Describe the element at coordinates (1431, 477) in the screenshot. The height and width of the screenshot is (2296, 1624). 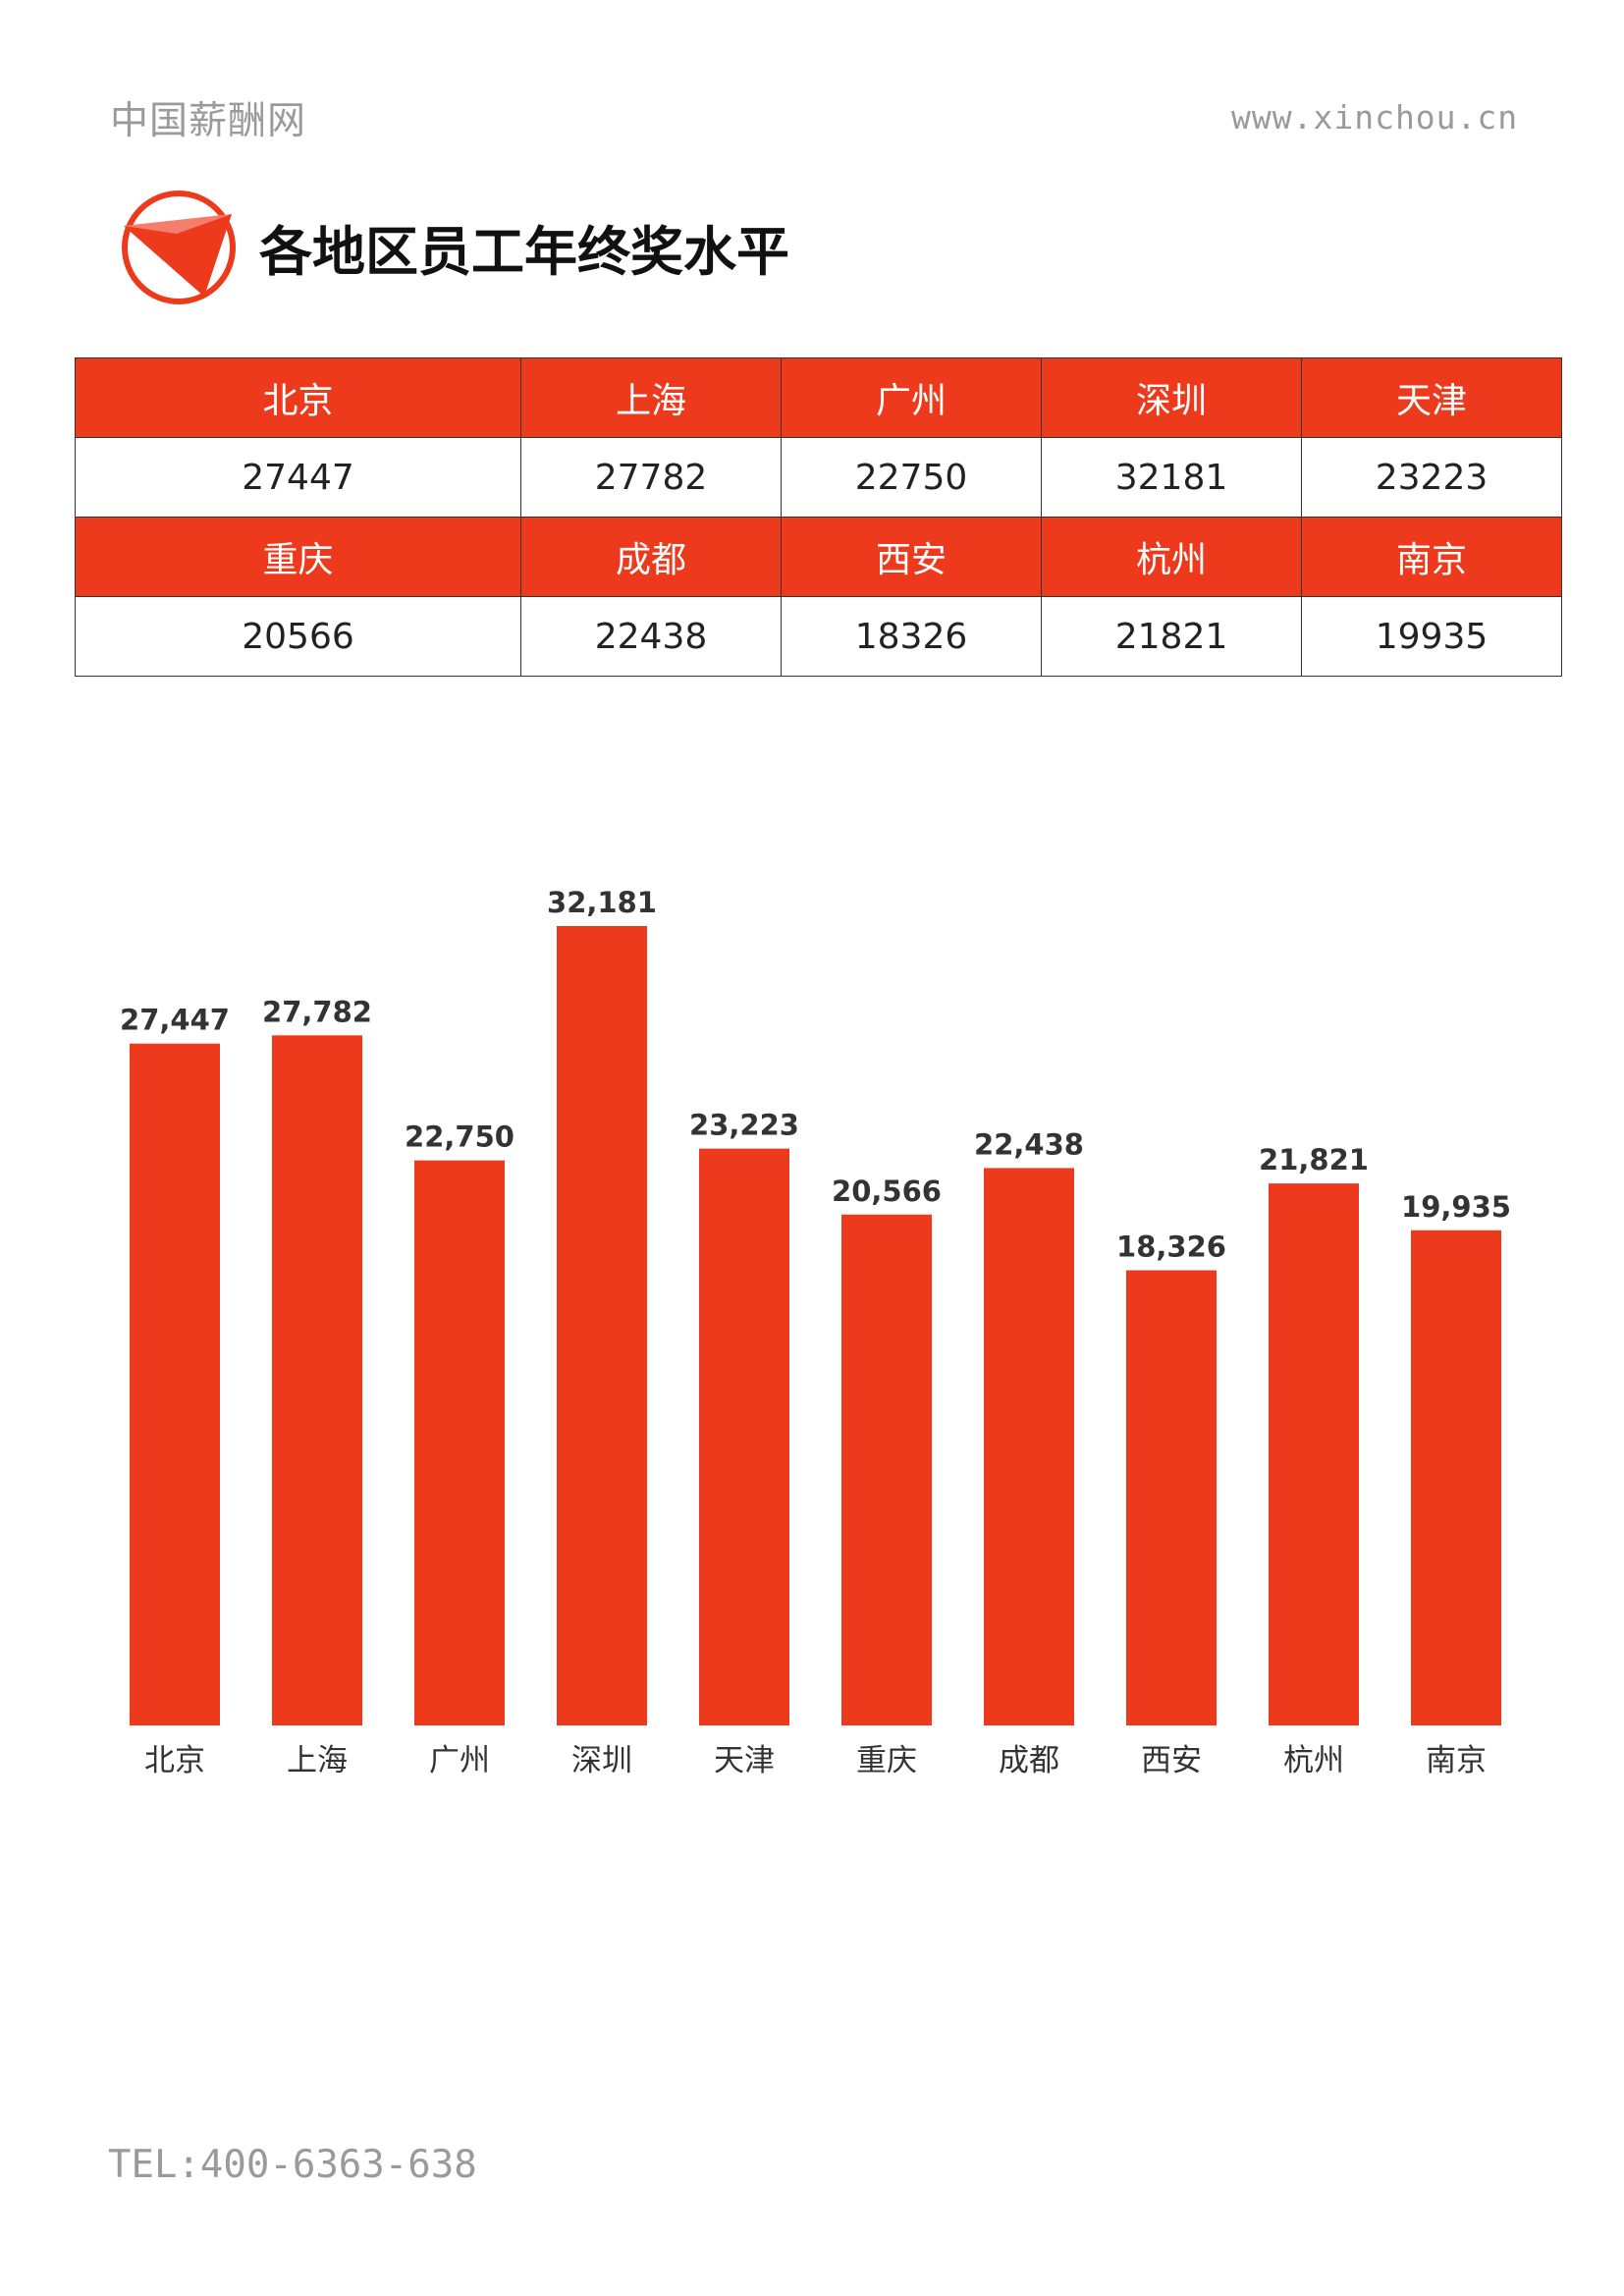
I see `table-value-cell: 23223` at that location.